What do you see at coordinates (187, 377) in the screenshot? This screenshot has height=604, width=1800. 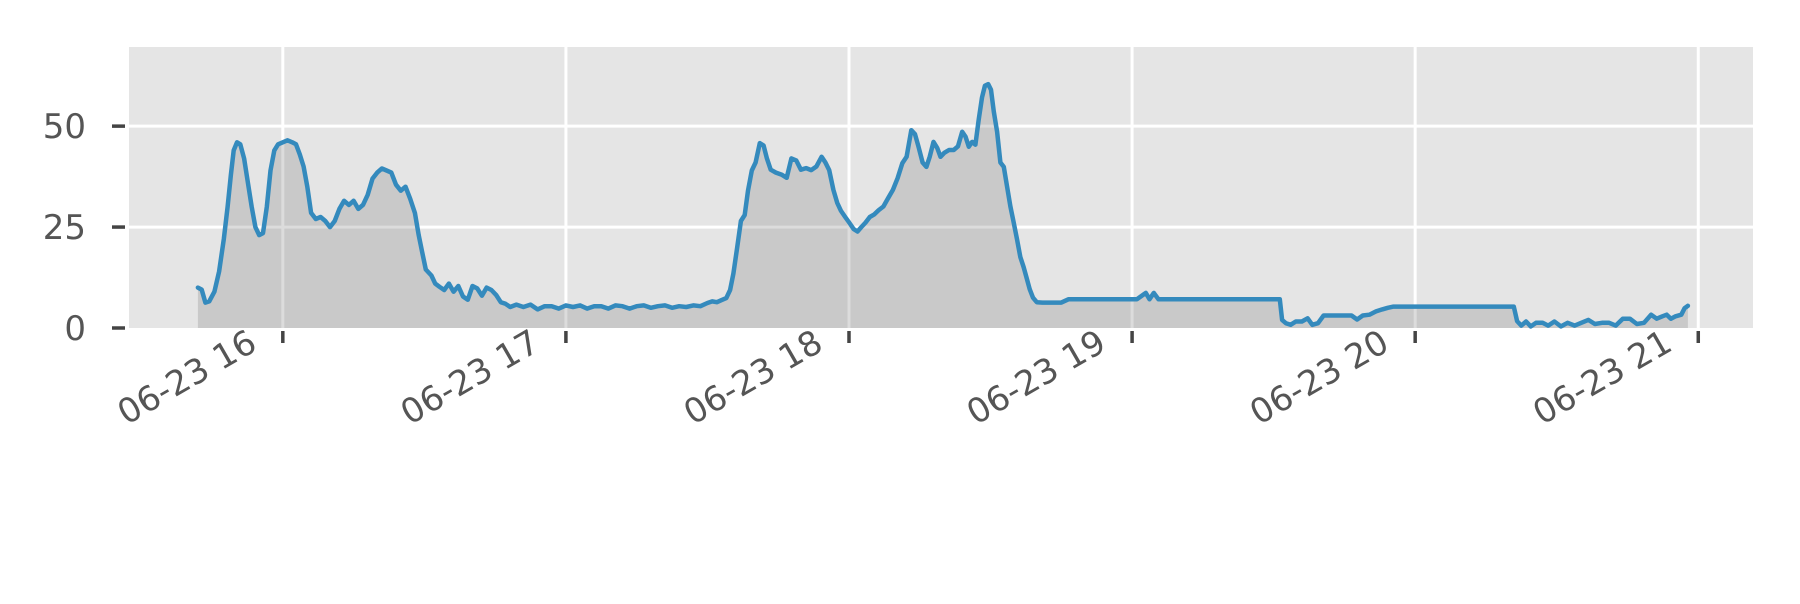 I see `x-tick-label: 06-23 16` at bounding box center [187, 377].